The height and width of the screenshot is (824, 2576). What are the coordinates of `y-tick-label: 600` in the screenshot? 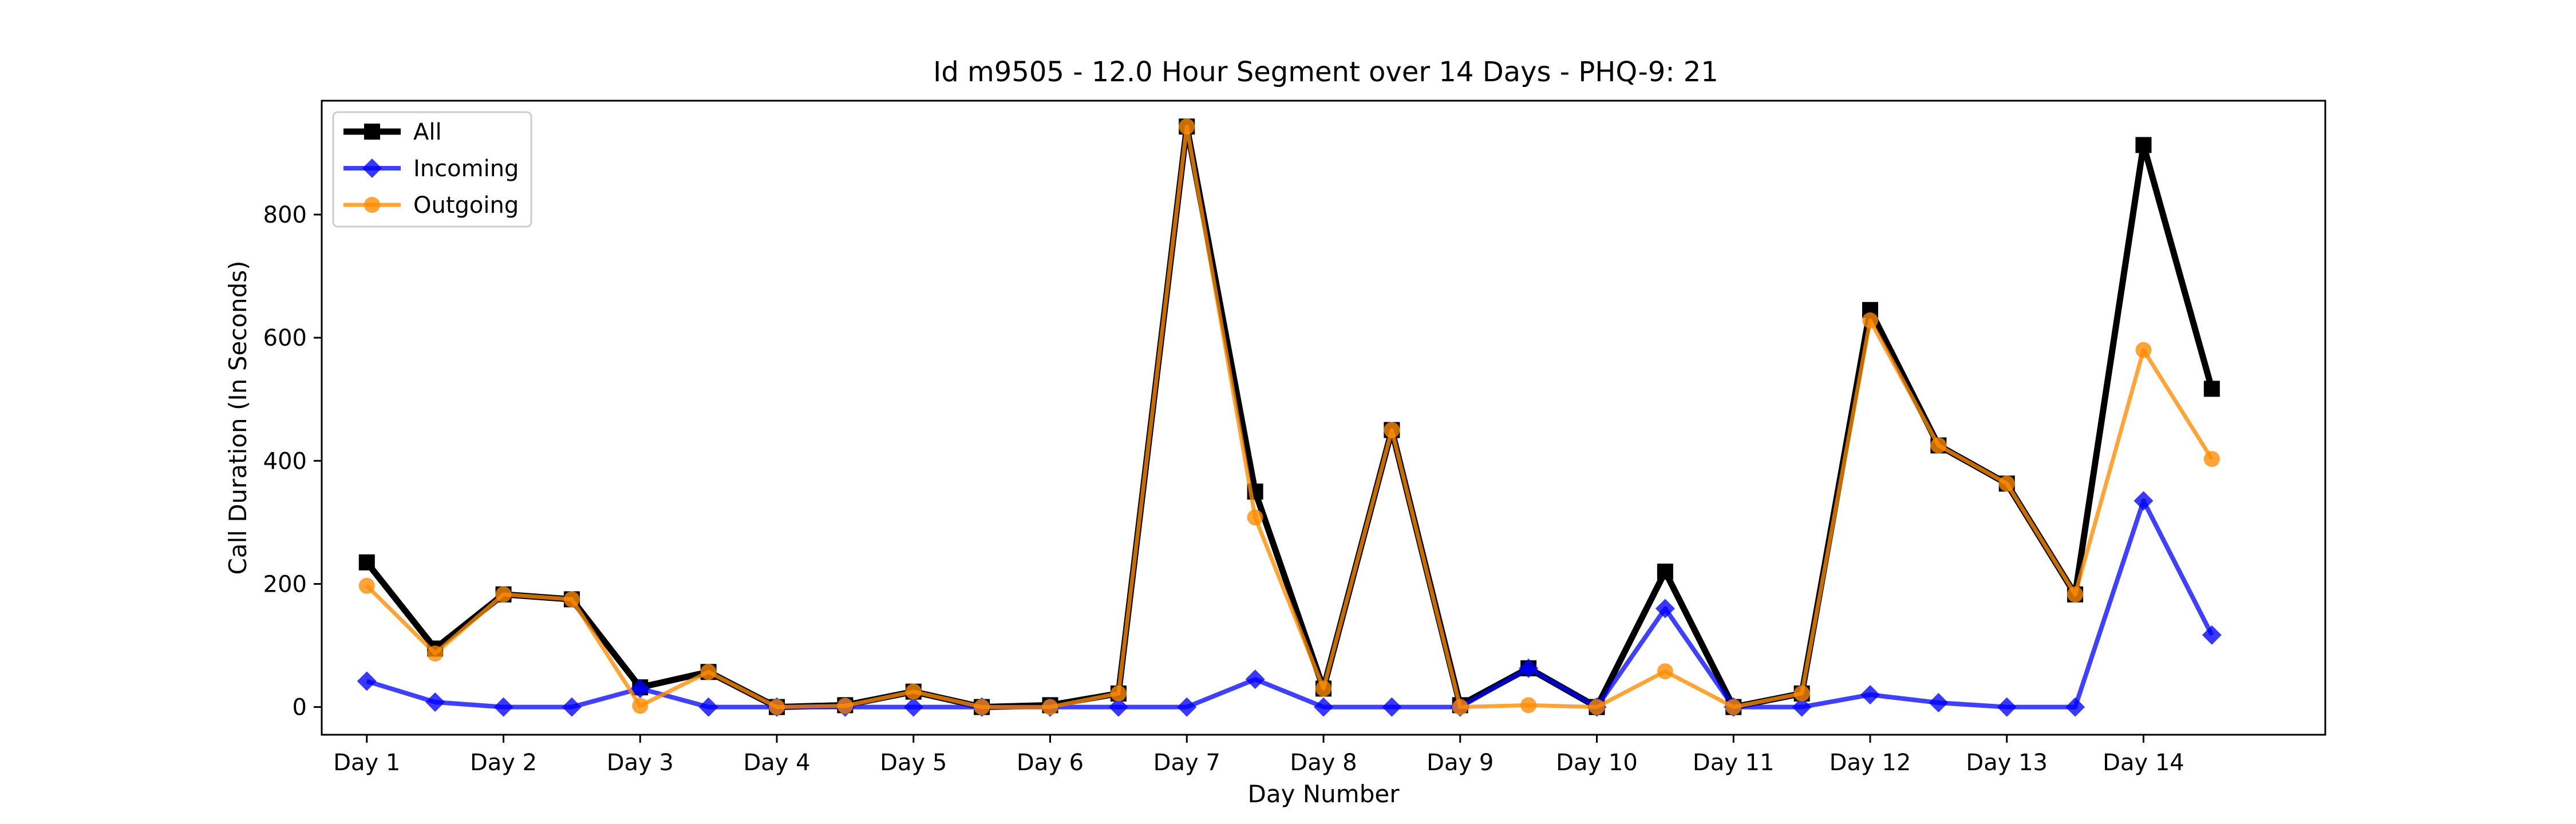 It's located at (285, 338).